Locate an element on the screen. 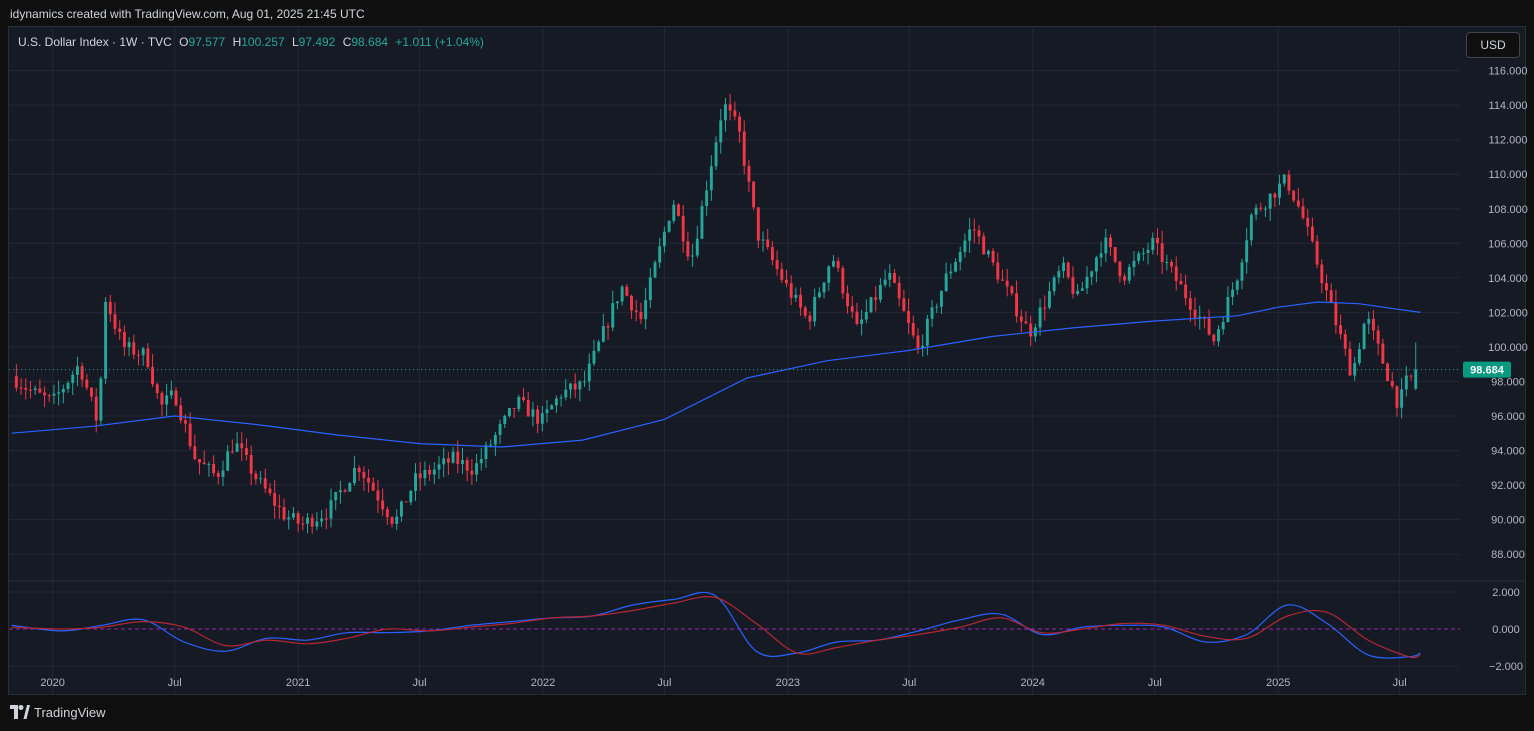  y-tick-label: 92.000 is located at coordinates (1508, 486).